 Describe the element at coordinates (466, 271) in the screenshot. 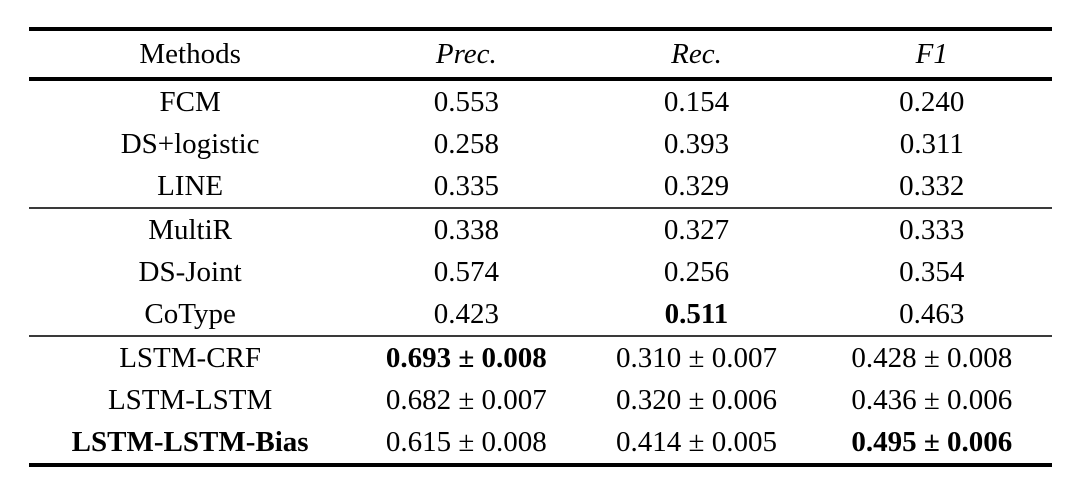

I see `value-cell-prec: 0.574` at that location.